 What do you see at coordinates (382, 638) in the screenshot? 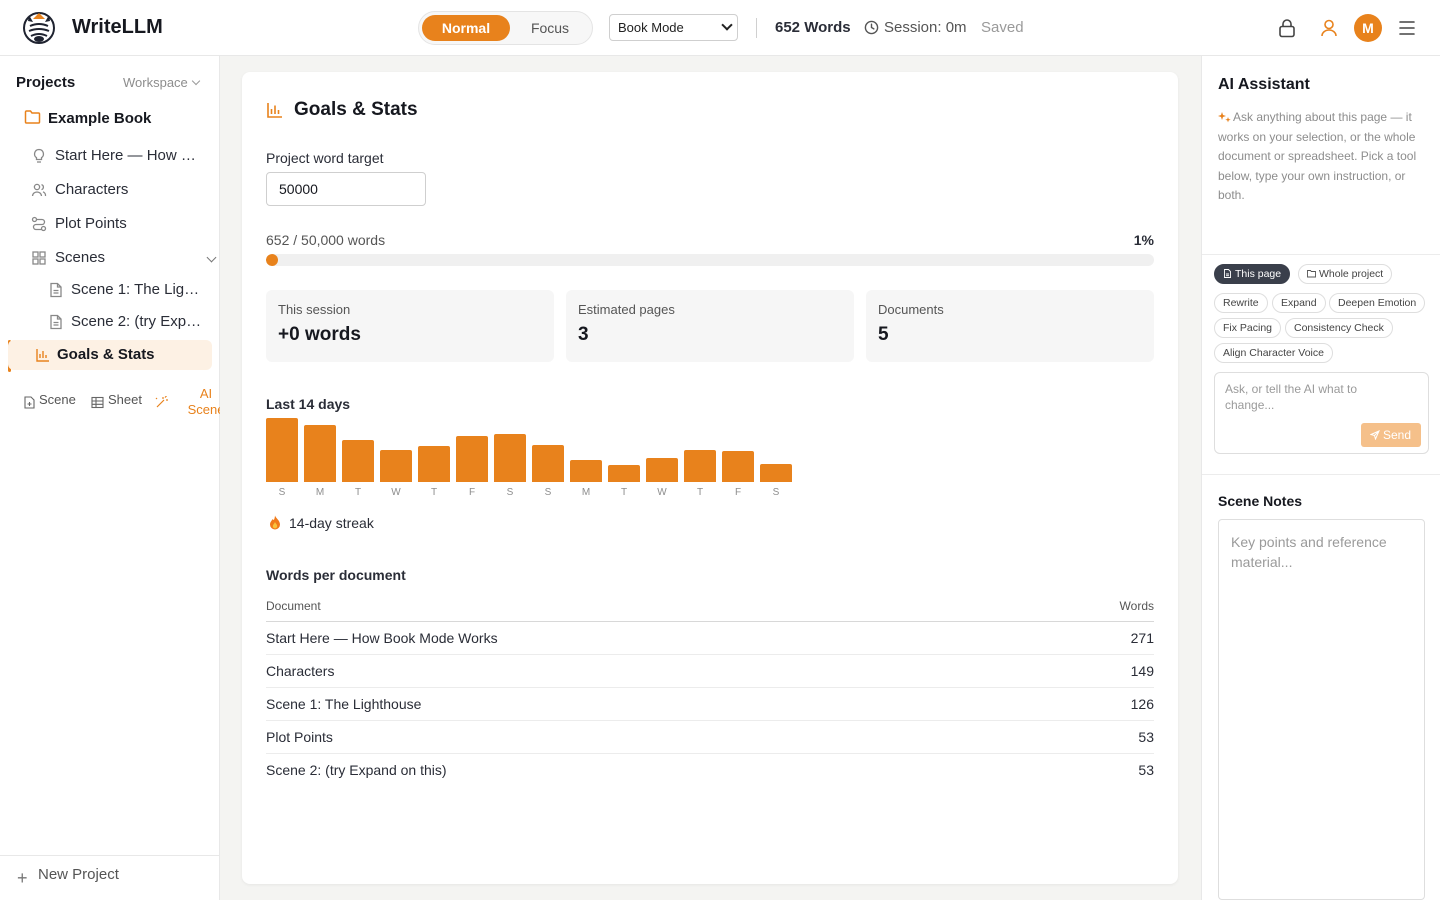
I see `document-name: Start Here — How Book Mode Works` at bounding box center [382, 638].